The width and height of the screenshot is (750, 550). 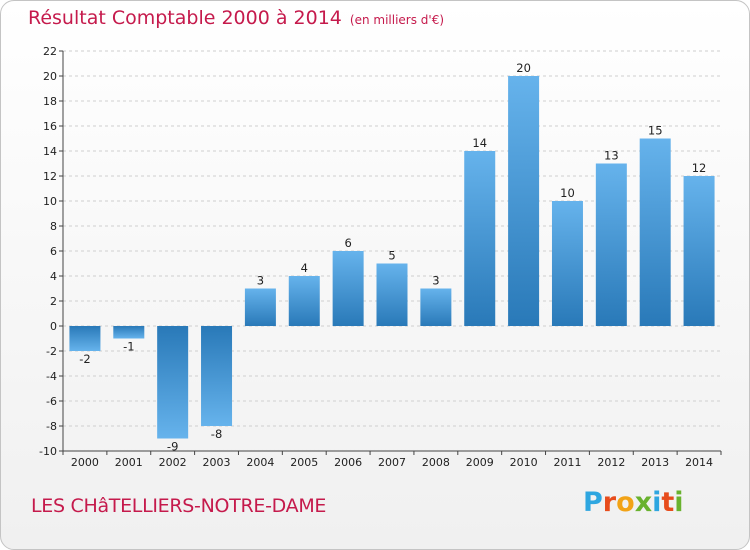 I want to click on logo-letter: x, so click(x=643, y=502).